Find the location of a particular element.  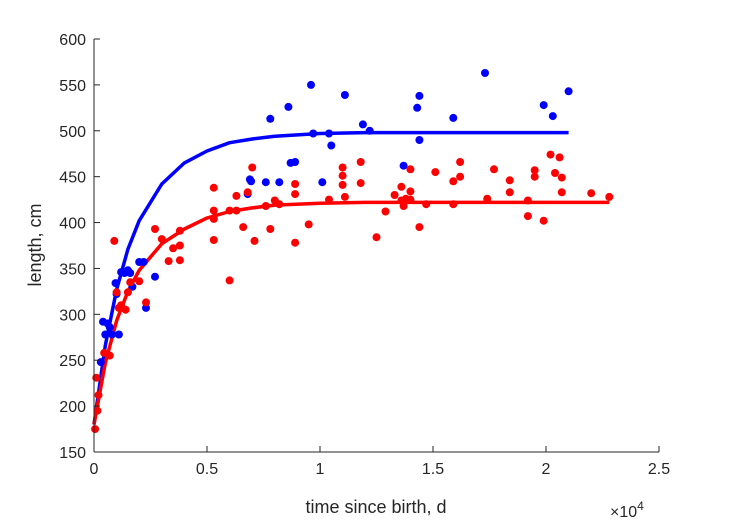

y-tick-label-5: 400 is located at coordinates (72, 224).